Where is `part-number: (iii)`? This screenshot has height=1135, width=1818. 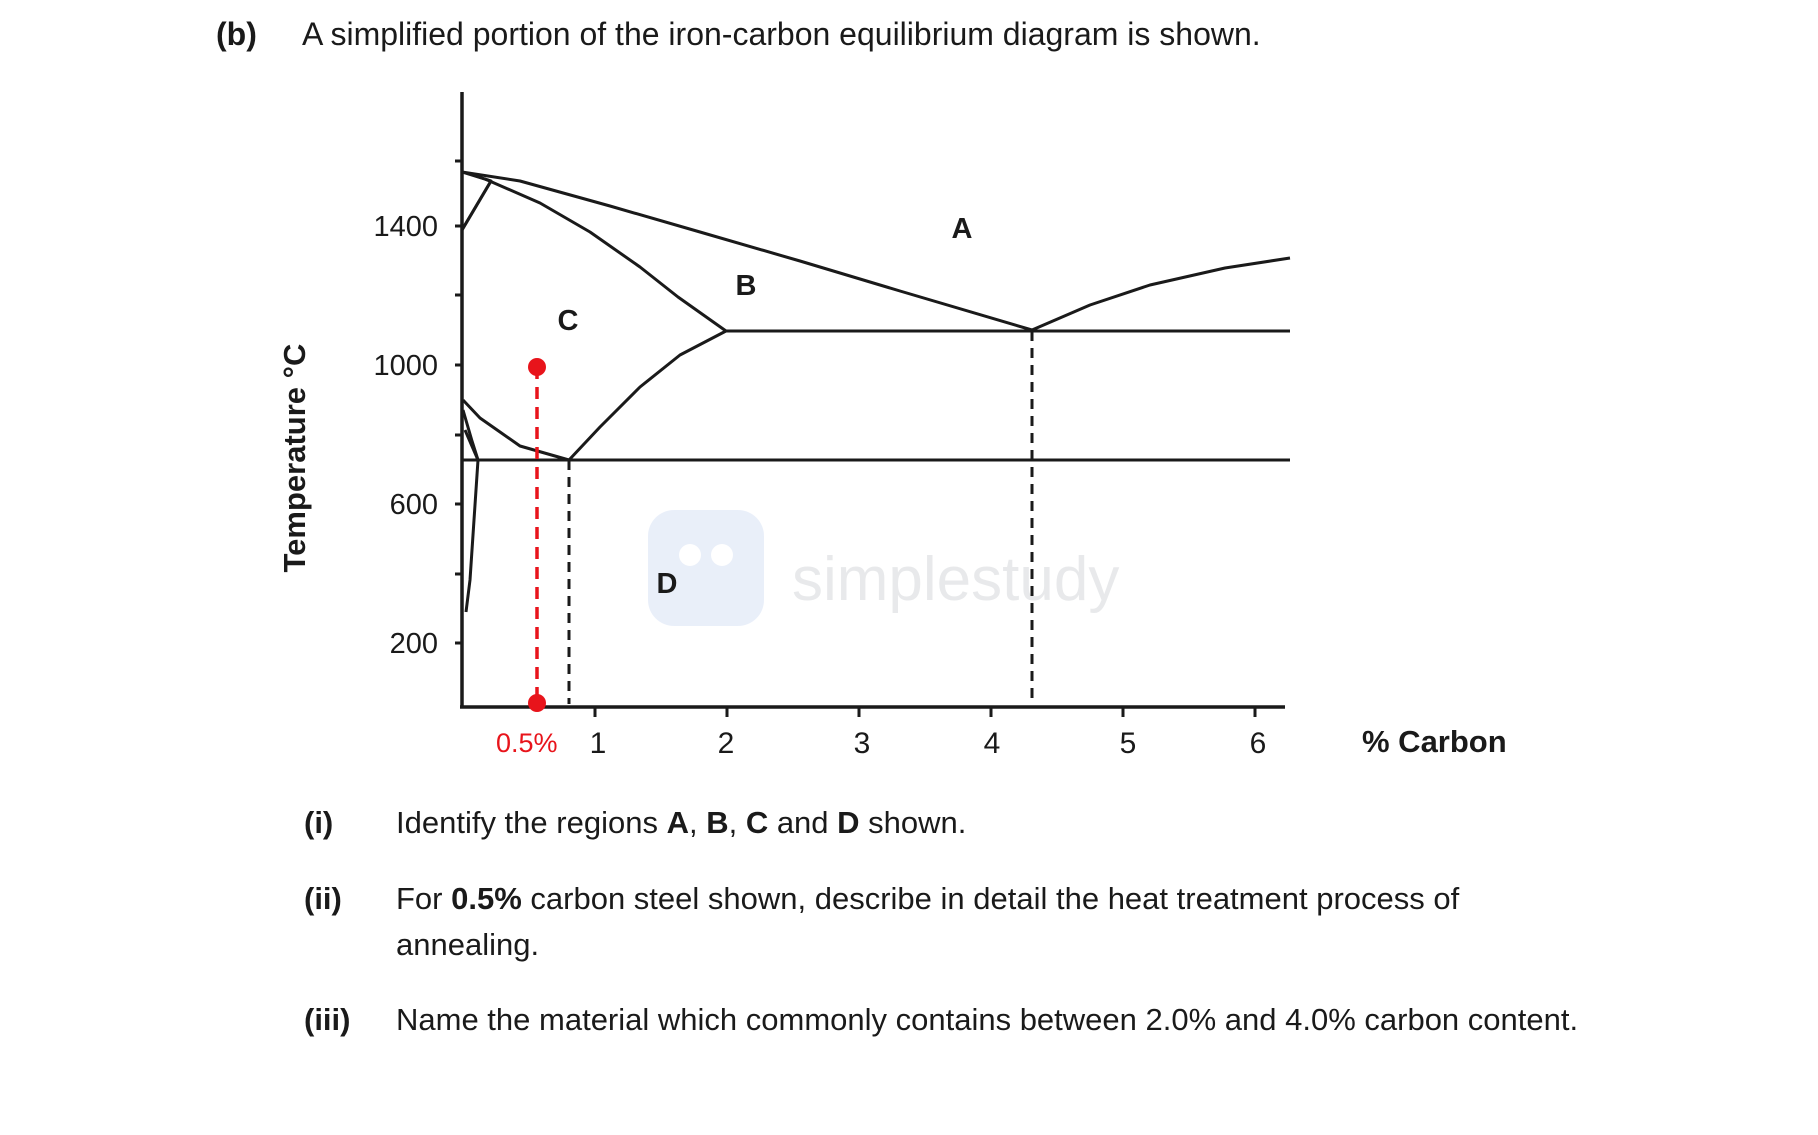
part-number: (iii) is located at coordinates (327, 1019).